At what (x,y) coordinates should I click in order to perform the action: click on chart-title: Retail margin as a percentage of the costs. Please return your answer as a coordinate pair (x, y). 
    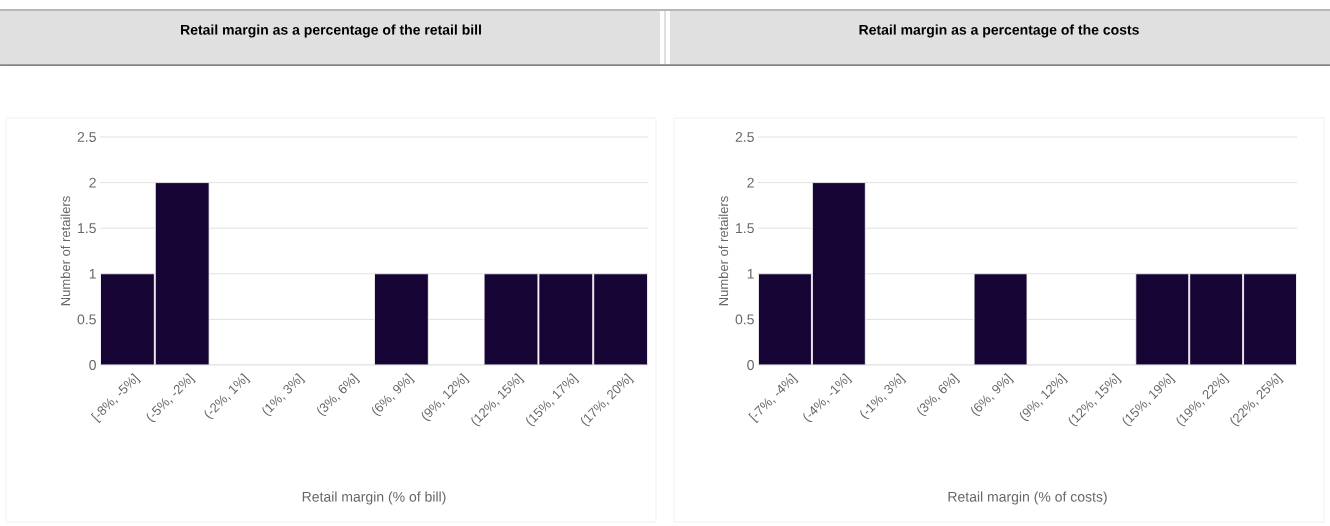
    Looking at the image, I should click on (999, 31).